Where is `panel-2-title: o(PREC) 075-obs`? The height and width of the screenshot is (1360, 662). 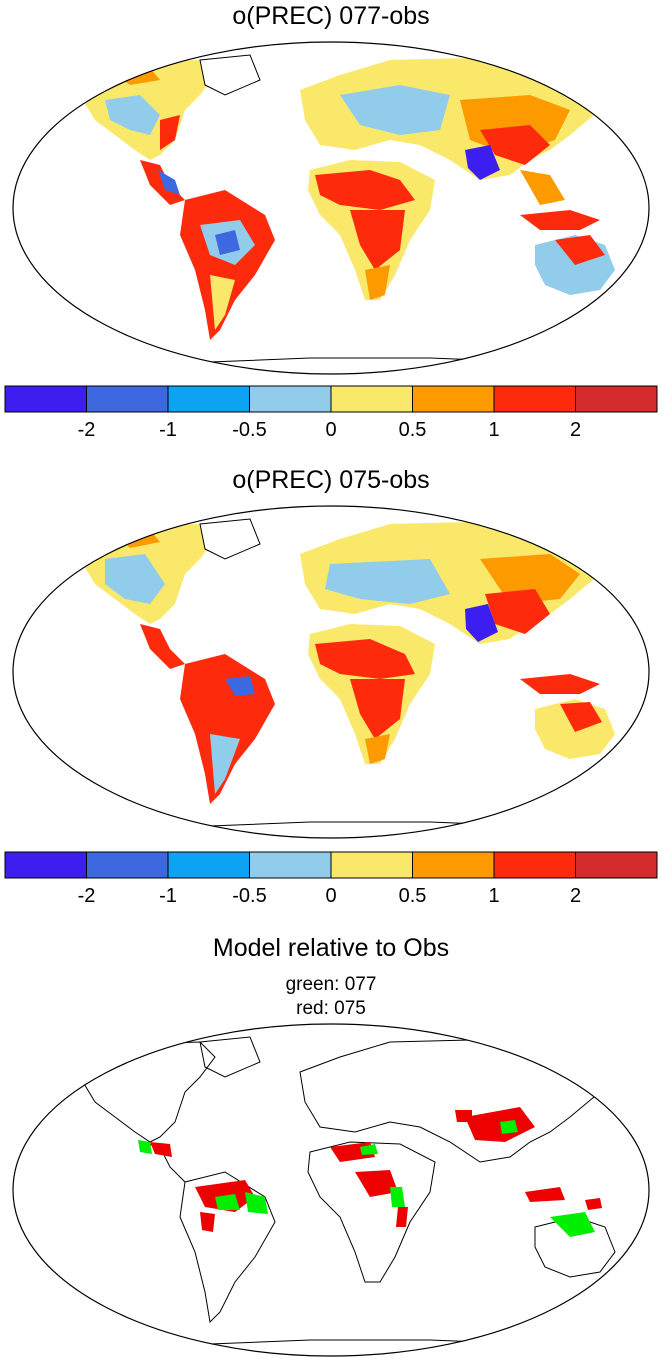
panel-2-title: o(PREC) 075-obs is located at coordinates (331, 480).